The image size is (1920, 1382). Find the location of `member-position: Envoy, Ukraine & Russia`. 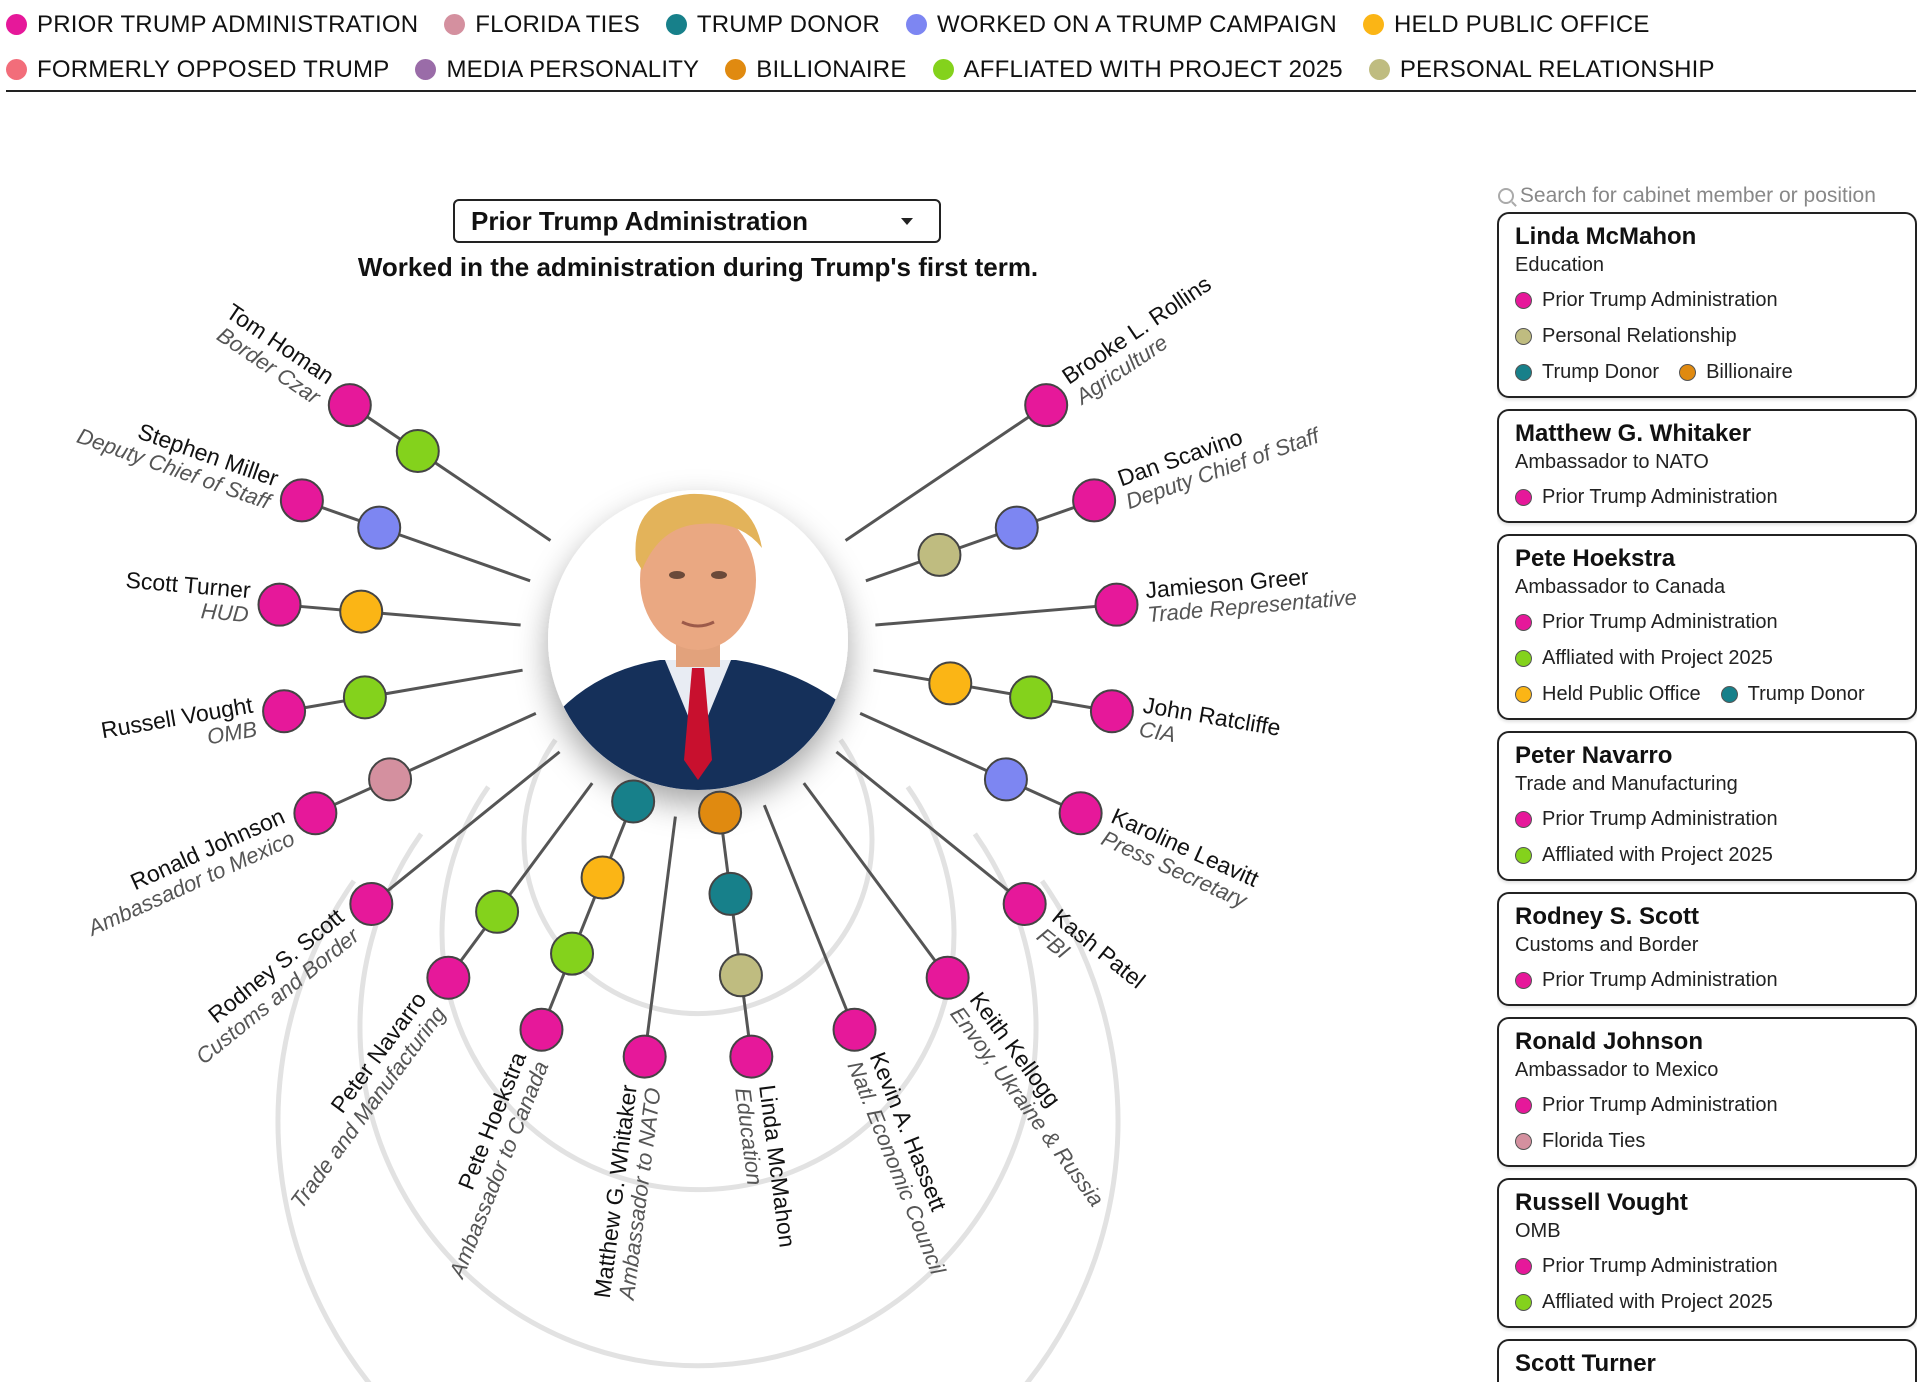

member-position: Envoy, Ukraine & Russia is located at coordinates (1027, 1106).